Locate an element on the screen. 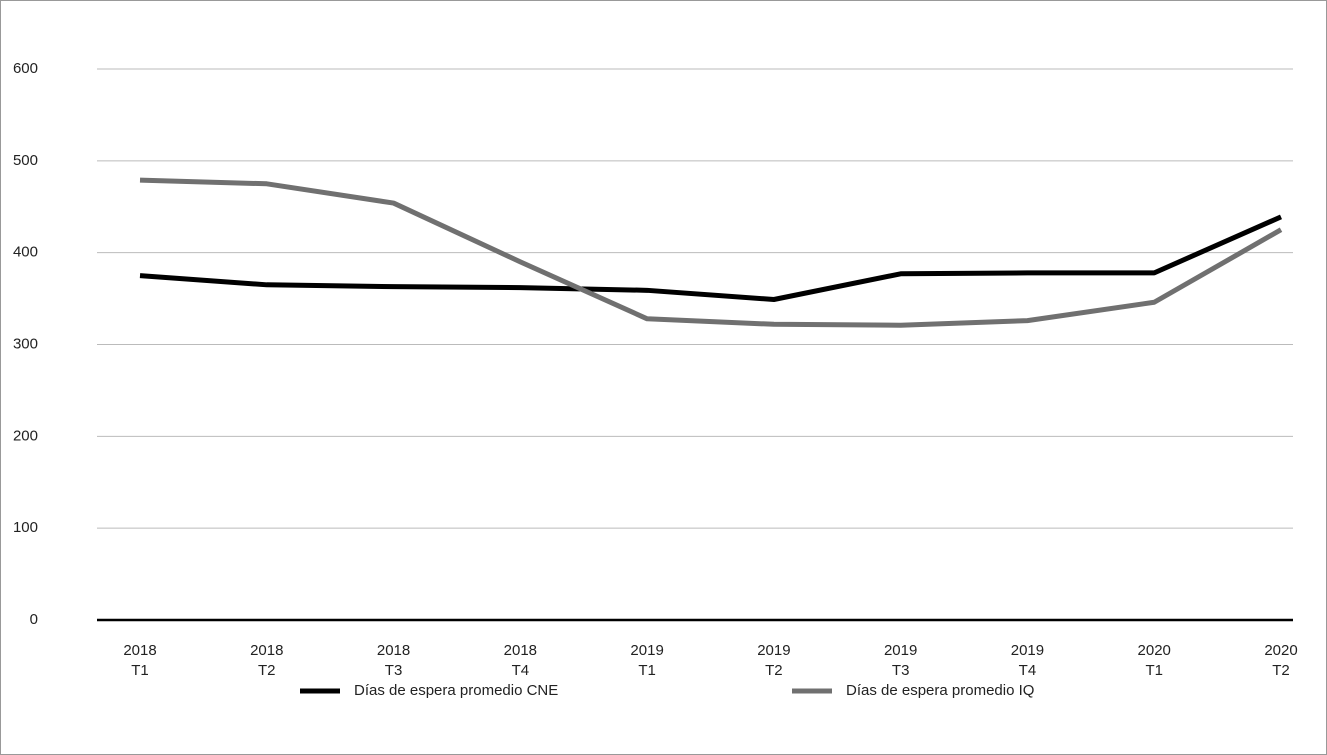 This screenshot has height=755, width=1327. series-line is located at coordinates (711, 258).